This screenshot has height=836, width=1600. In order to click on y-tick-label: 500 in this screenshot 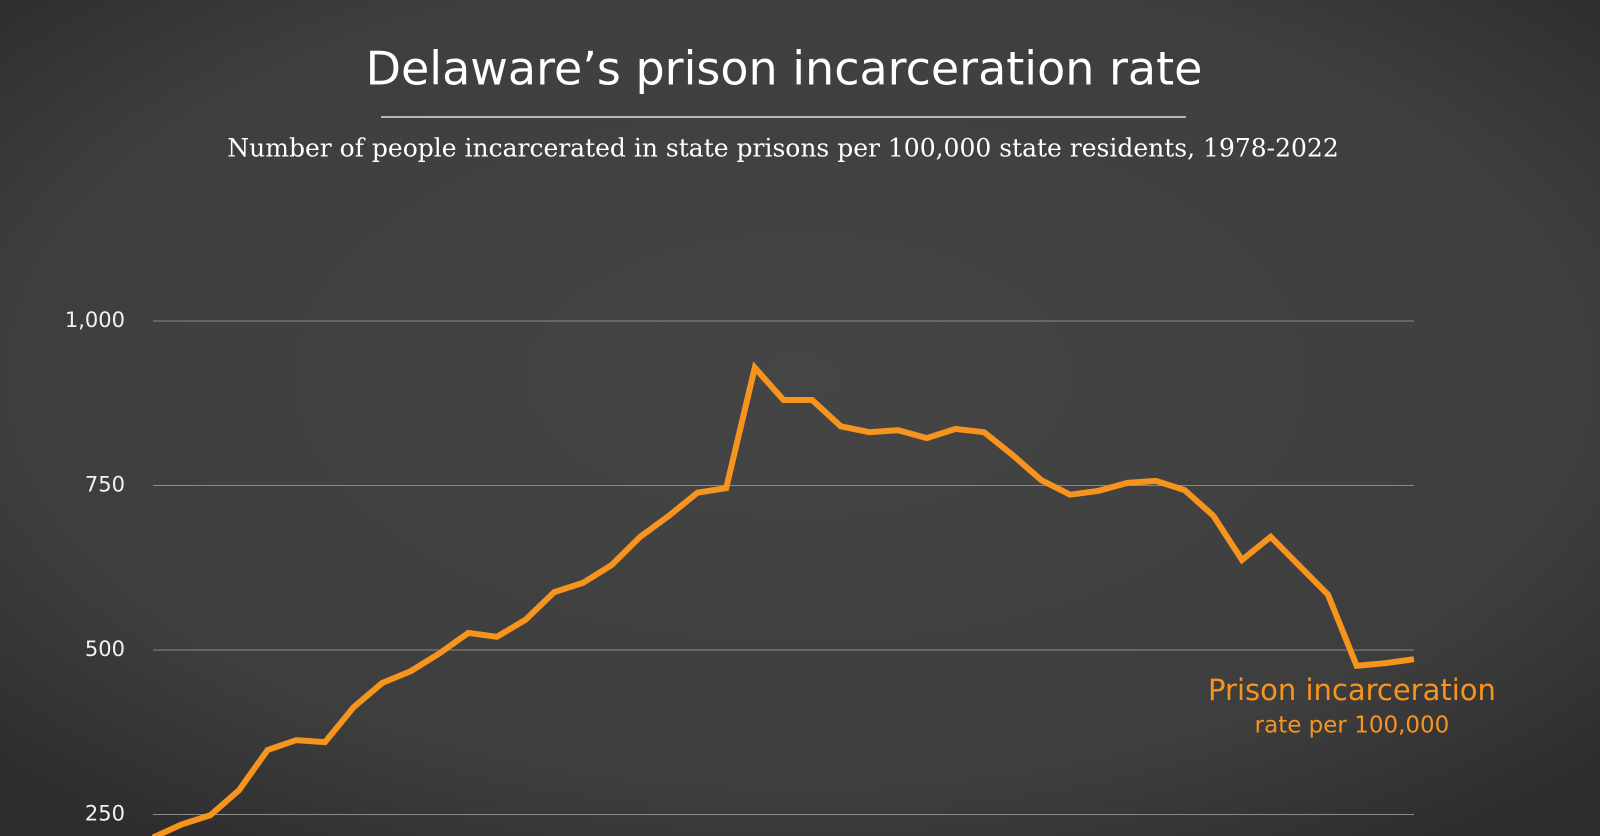, I will do `click(105, 649)`.